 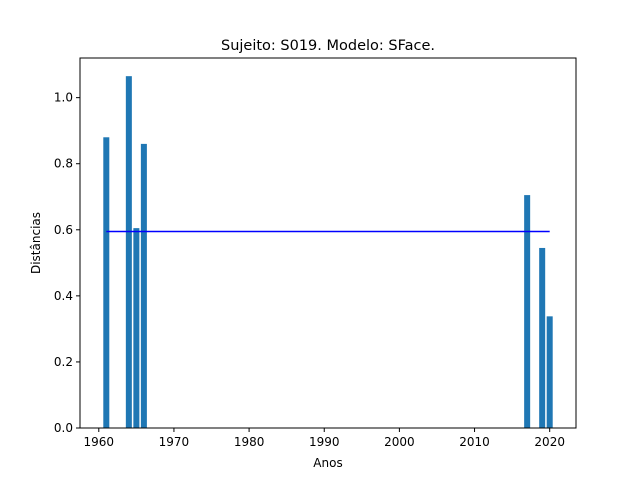 What do you see at coordinates (63, 362) in the screenshot?
I see `y-tick-label: 0.2` at bounding box center [63, 362].